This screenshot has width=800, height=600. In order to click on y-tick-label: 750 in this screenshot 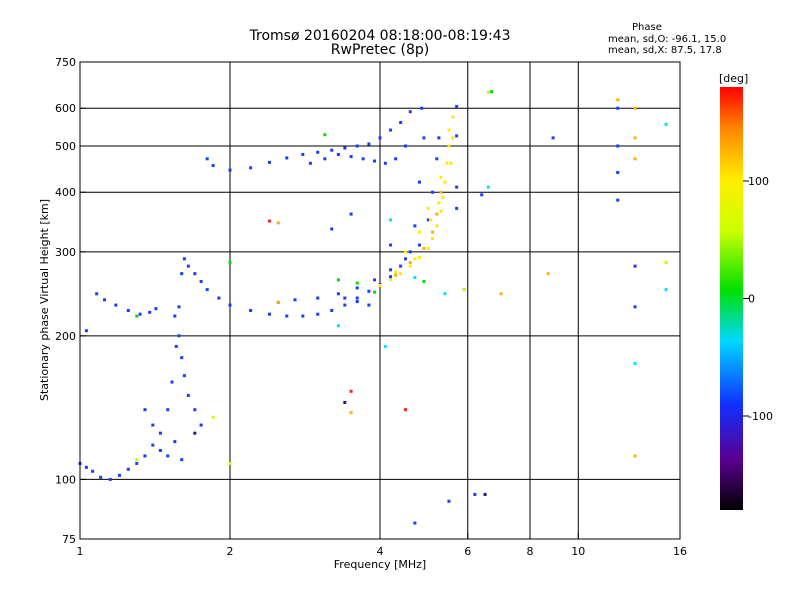, I will do `click(65, 62)`.